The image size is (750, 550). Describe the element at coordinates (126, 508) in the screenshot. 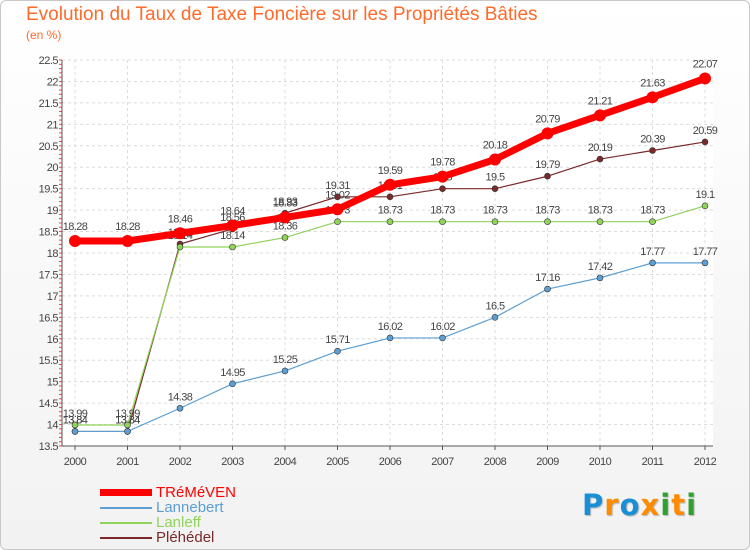

I see `legend-swatch-lannebert` at that location.